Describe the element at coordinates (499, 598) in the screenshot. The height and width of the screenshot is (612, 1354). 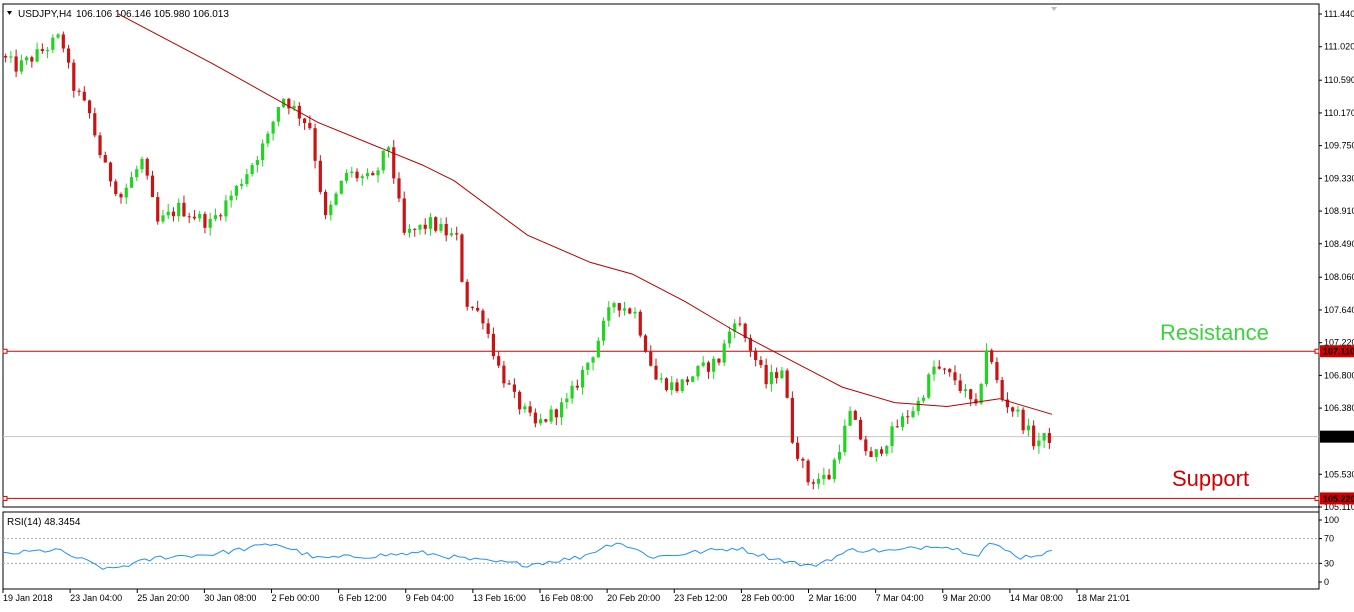
I see `time-tick-label: 13 Feb 16:00` at that location.